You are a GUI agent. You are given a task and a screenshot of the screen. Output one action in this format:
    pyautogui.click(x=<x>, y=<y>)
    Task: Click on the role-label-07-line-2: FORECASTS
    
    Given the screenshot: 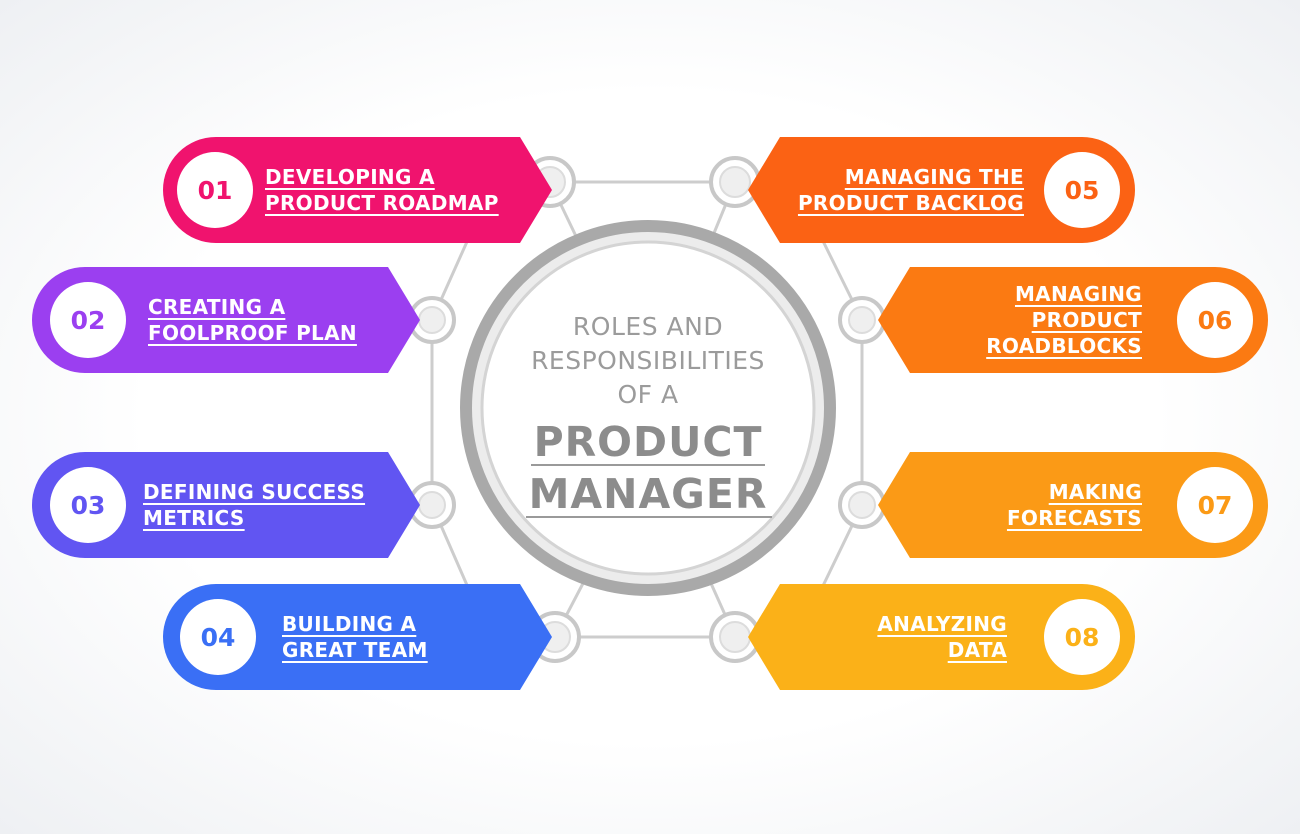 What is the action you would take?
    pyautogui.click(x=1074, y=518)
    